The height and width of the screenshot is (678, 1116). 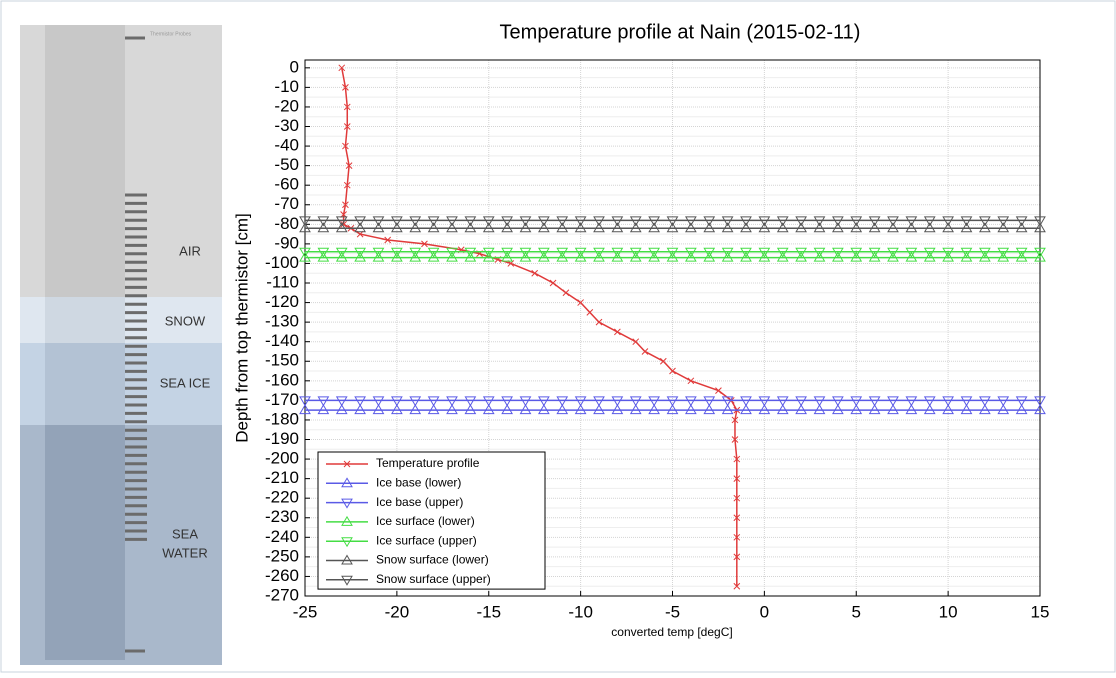 I want to click on y-tick-label: -260, so click(x=282, y=575).